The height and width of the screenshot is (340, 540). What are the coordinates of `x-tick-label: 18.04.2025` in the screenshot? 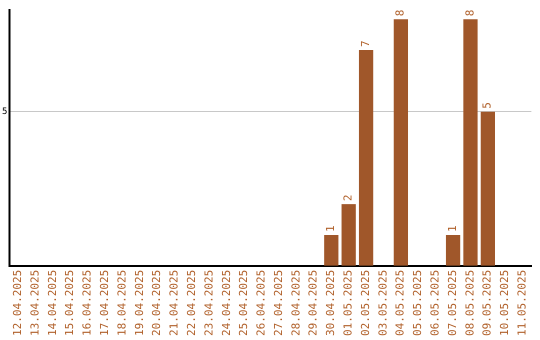 It's located at (121, 303).